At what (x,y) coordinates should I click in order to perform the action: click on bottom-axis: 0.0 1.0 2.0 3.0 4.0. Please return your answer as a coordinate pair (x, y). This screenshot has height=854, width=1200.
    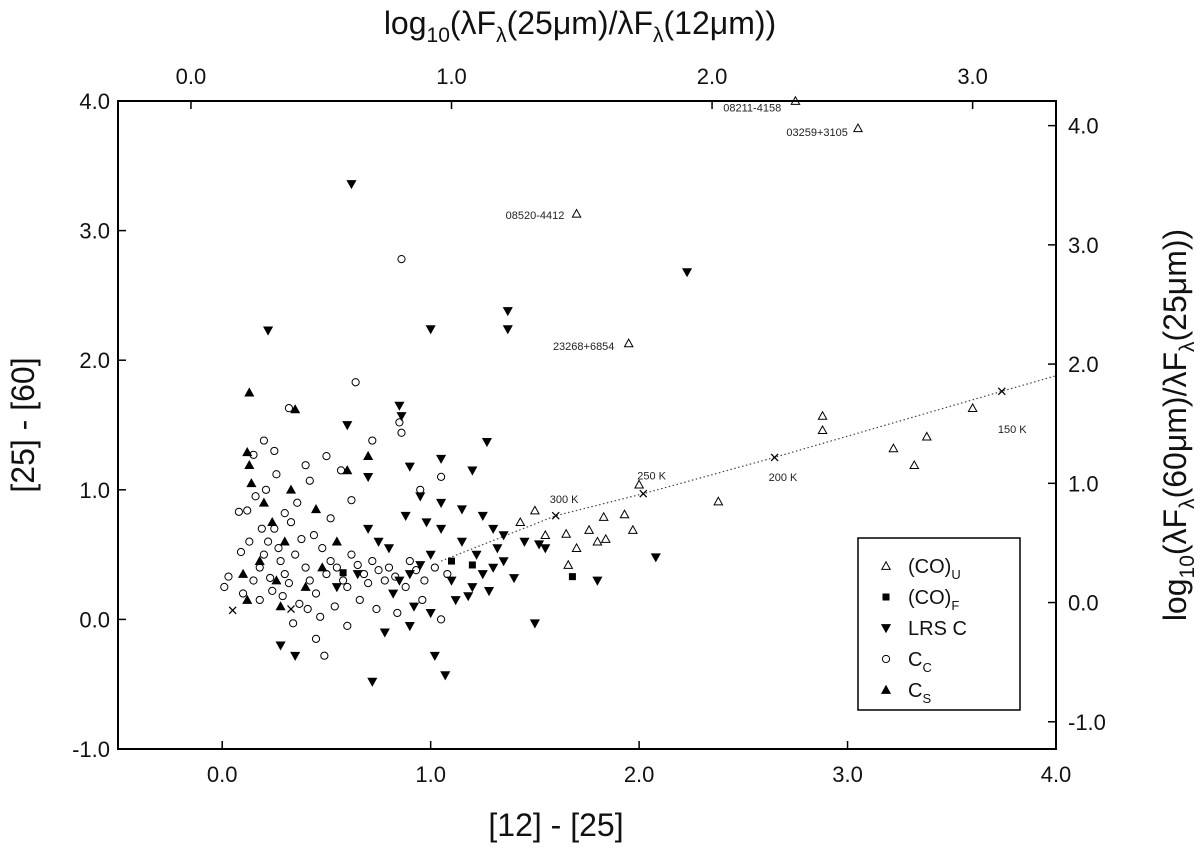
    Looking at the image, I should click on (639, 764).